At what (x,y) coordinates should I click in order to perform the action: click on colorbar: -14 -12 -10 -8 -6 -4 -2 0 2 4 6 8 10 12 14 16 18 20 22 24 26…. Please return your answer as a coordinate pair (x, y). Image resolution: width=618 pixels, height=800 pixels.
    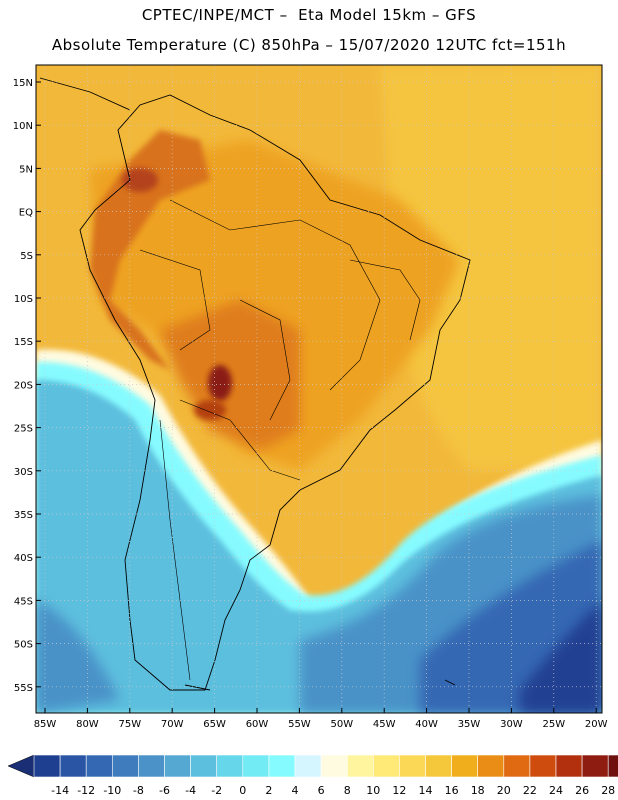
    Looking at the image, I should click on (312, 775).